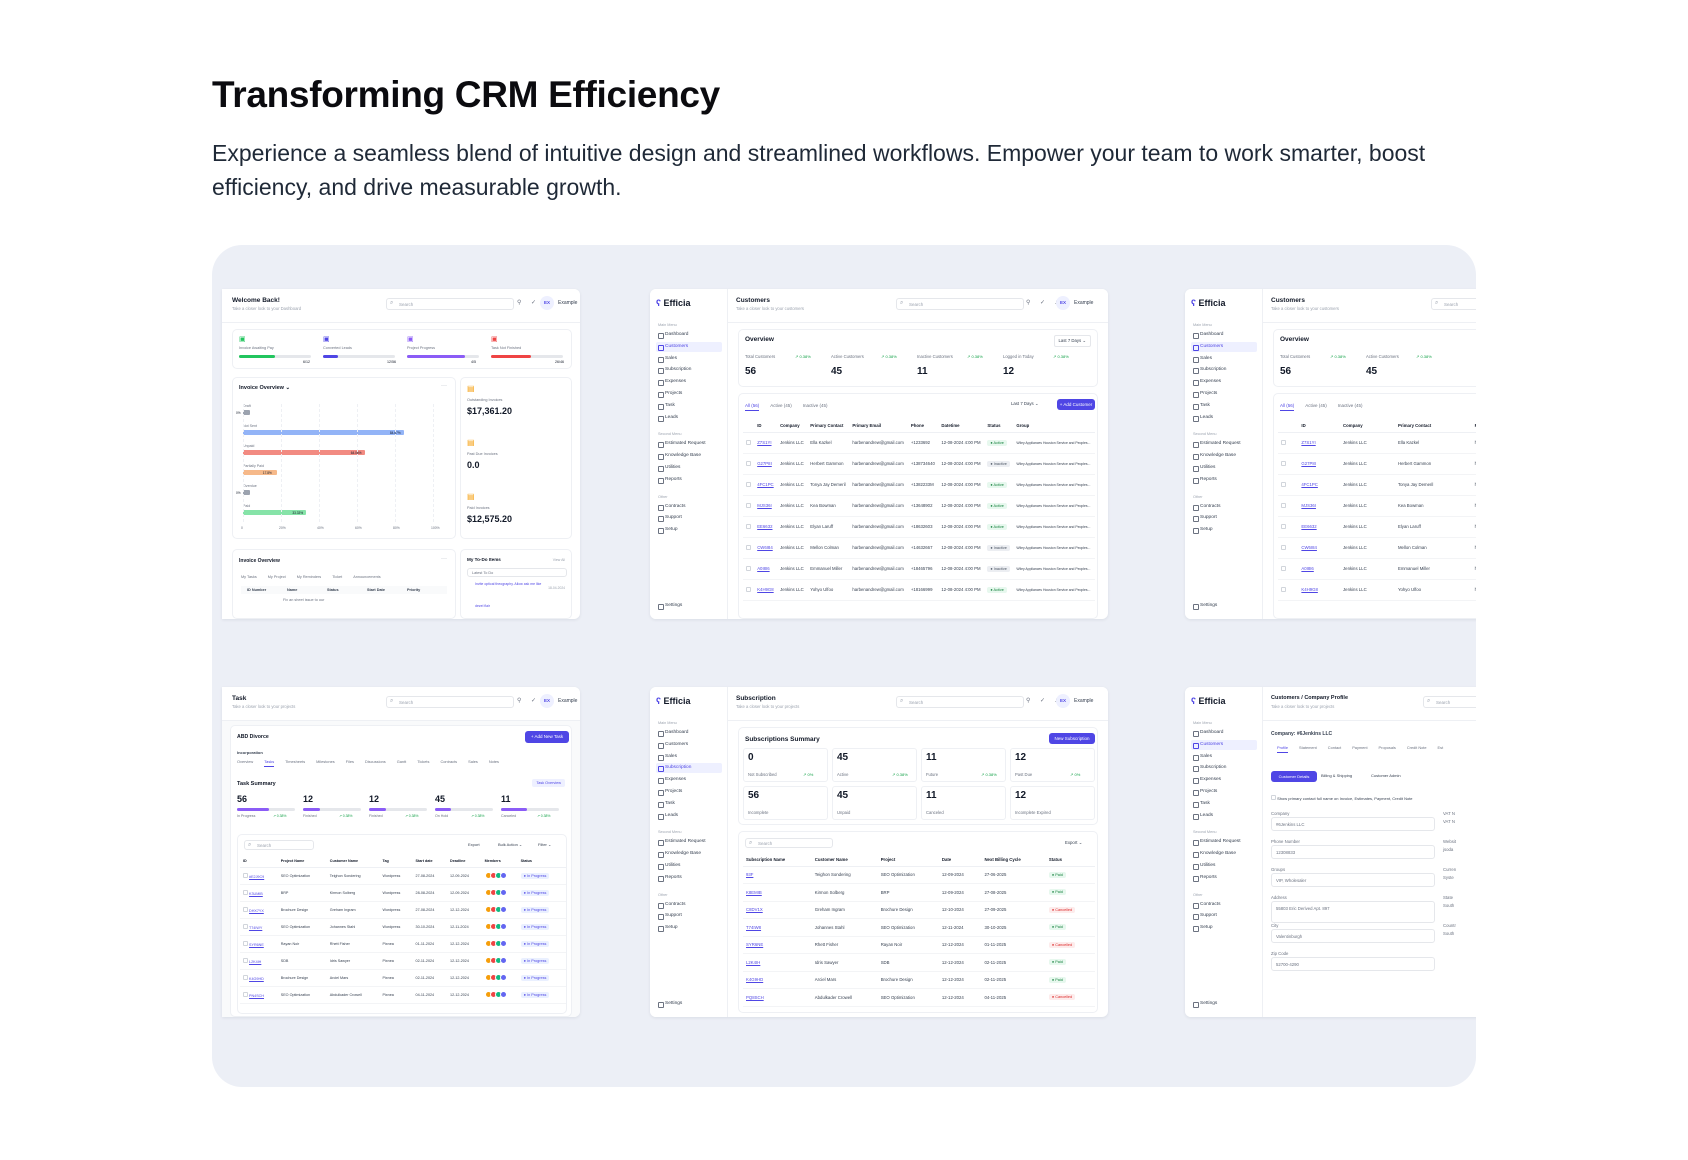 The image size is (1688, 1160). Describe the element at coordinates (517, 572) in the screenshot. I see `todo-select: Latest To Do` at that location.